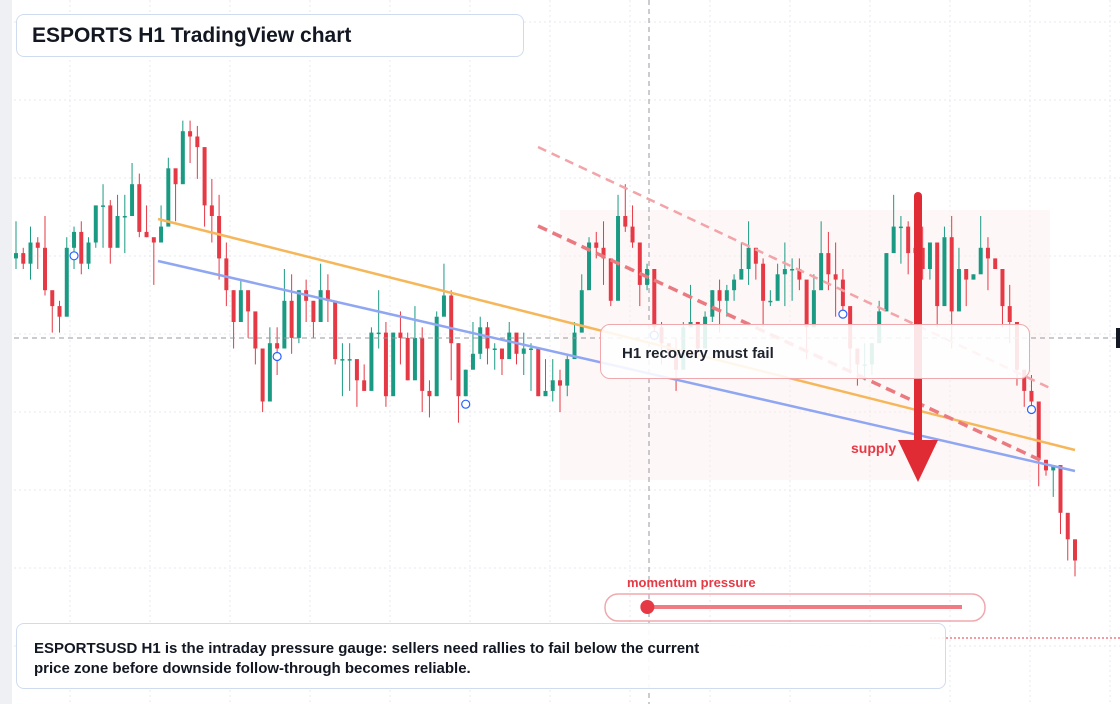 This screenshot has height=704, width=1120. I want to click on supply-label: supply, so click(874, 448).